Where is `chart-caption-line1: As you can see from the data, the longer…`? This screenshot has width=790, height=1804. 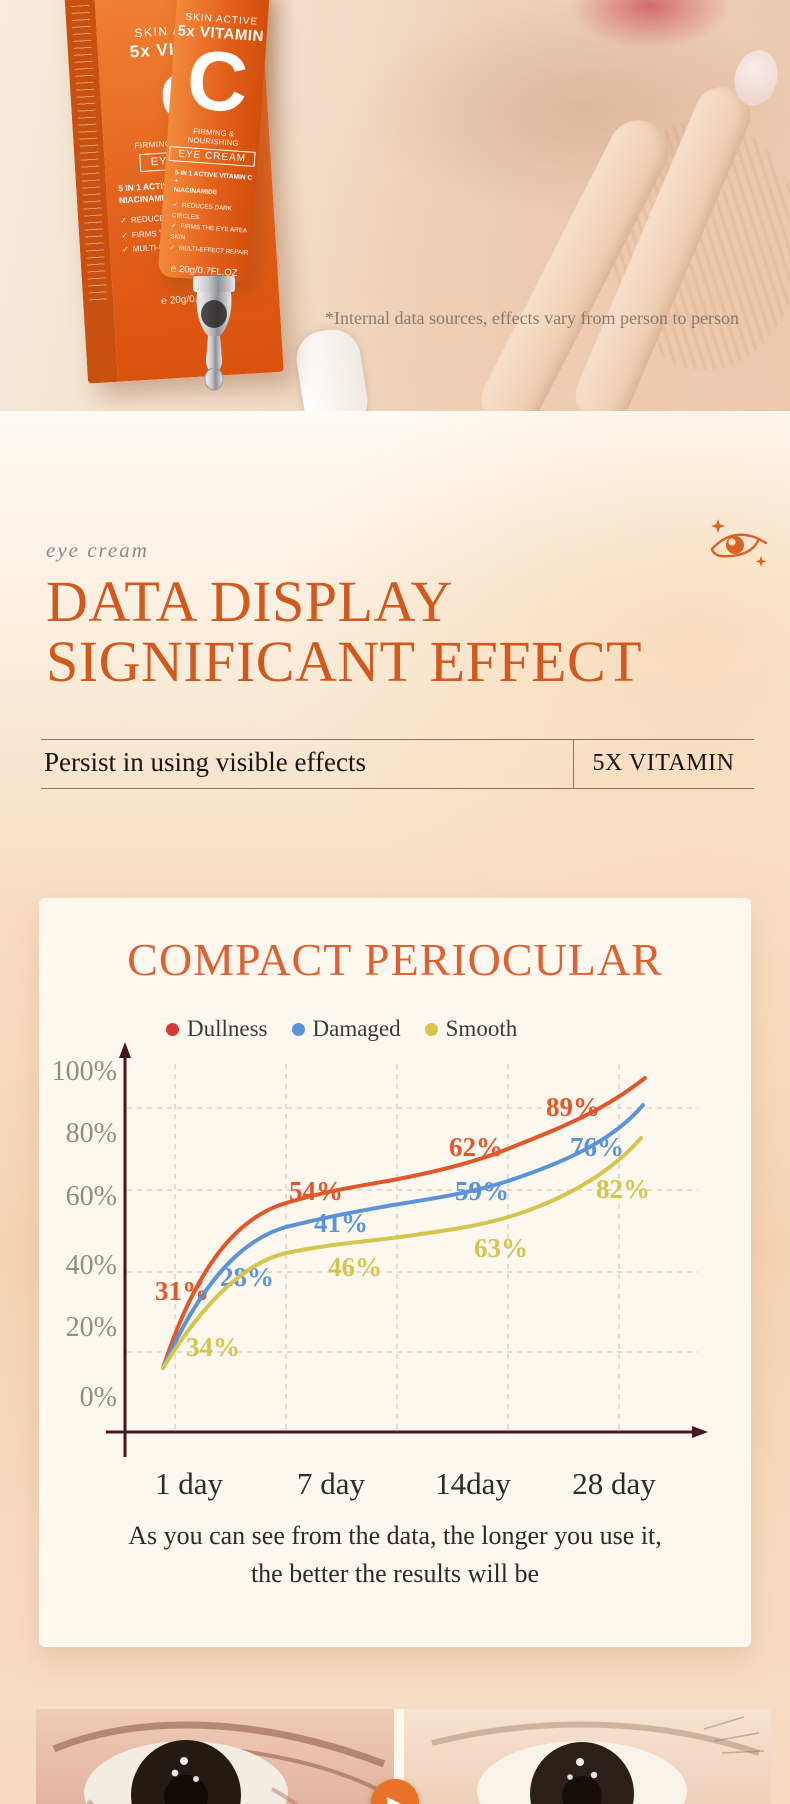
chart-caption-line1: As you can see from the data, the longer… is located at coordinates (395, 1535).